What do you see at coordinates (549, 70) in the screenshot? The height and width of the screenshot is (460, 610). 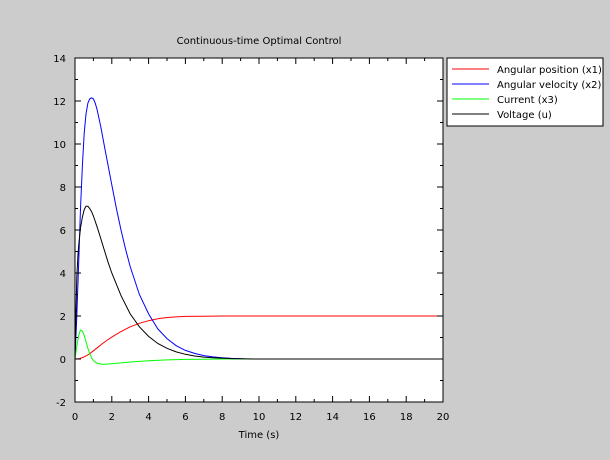 I see `legend-label-angular-position-x1: Angular position (x1)` at bounding box center [549, 70].